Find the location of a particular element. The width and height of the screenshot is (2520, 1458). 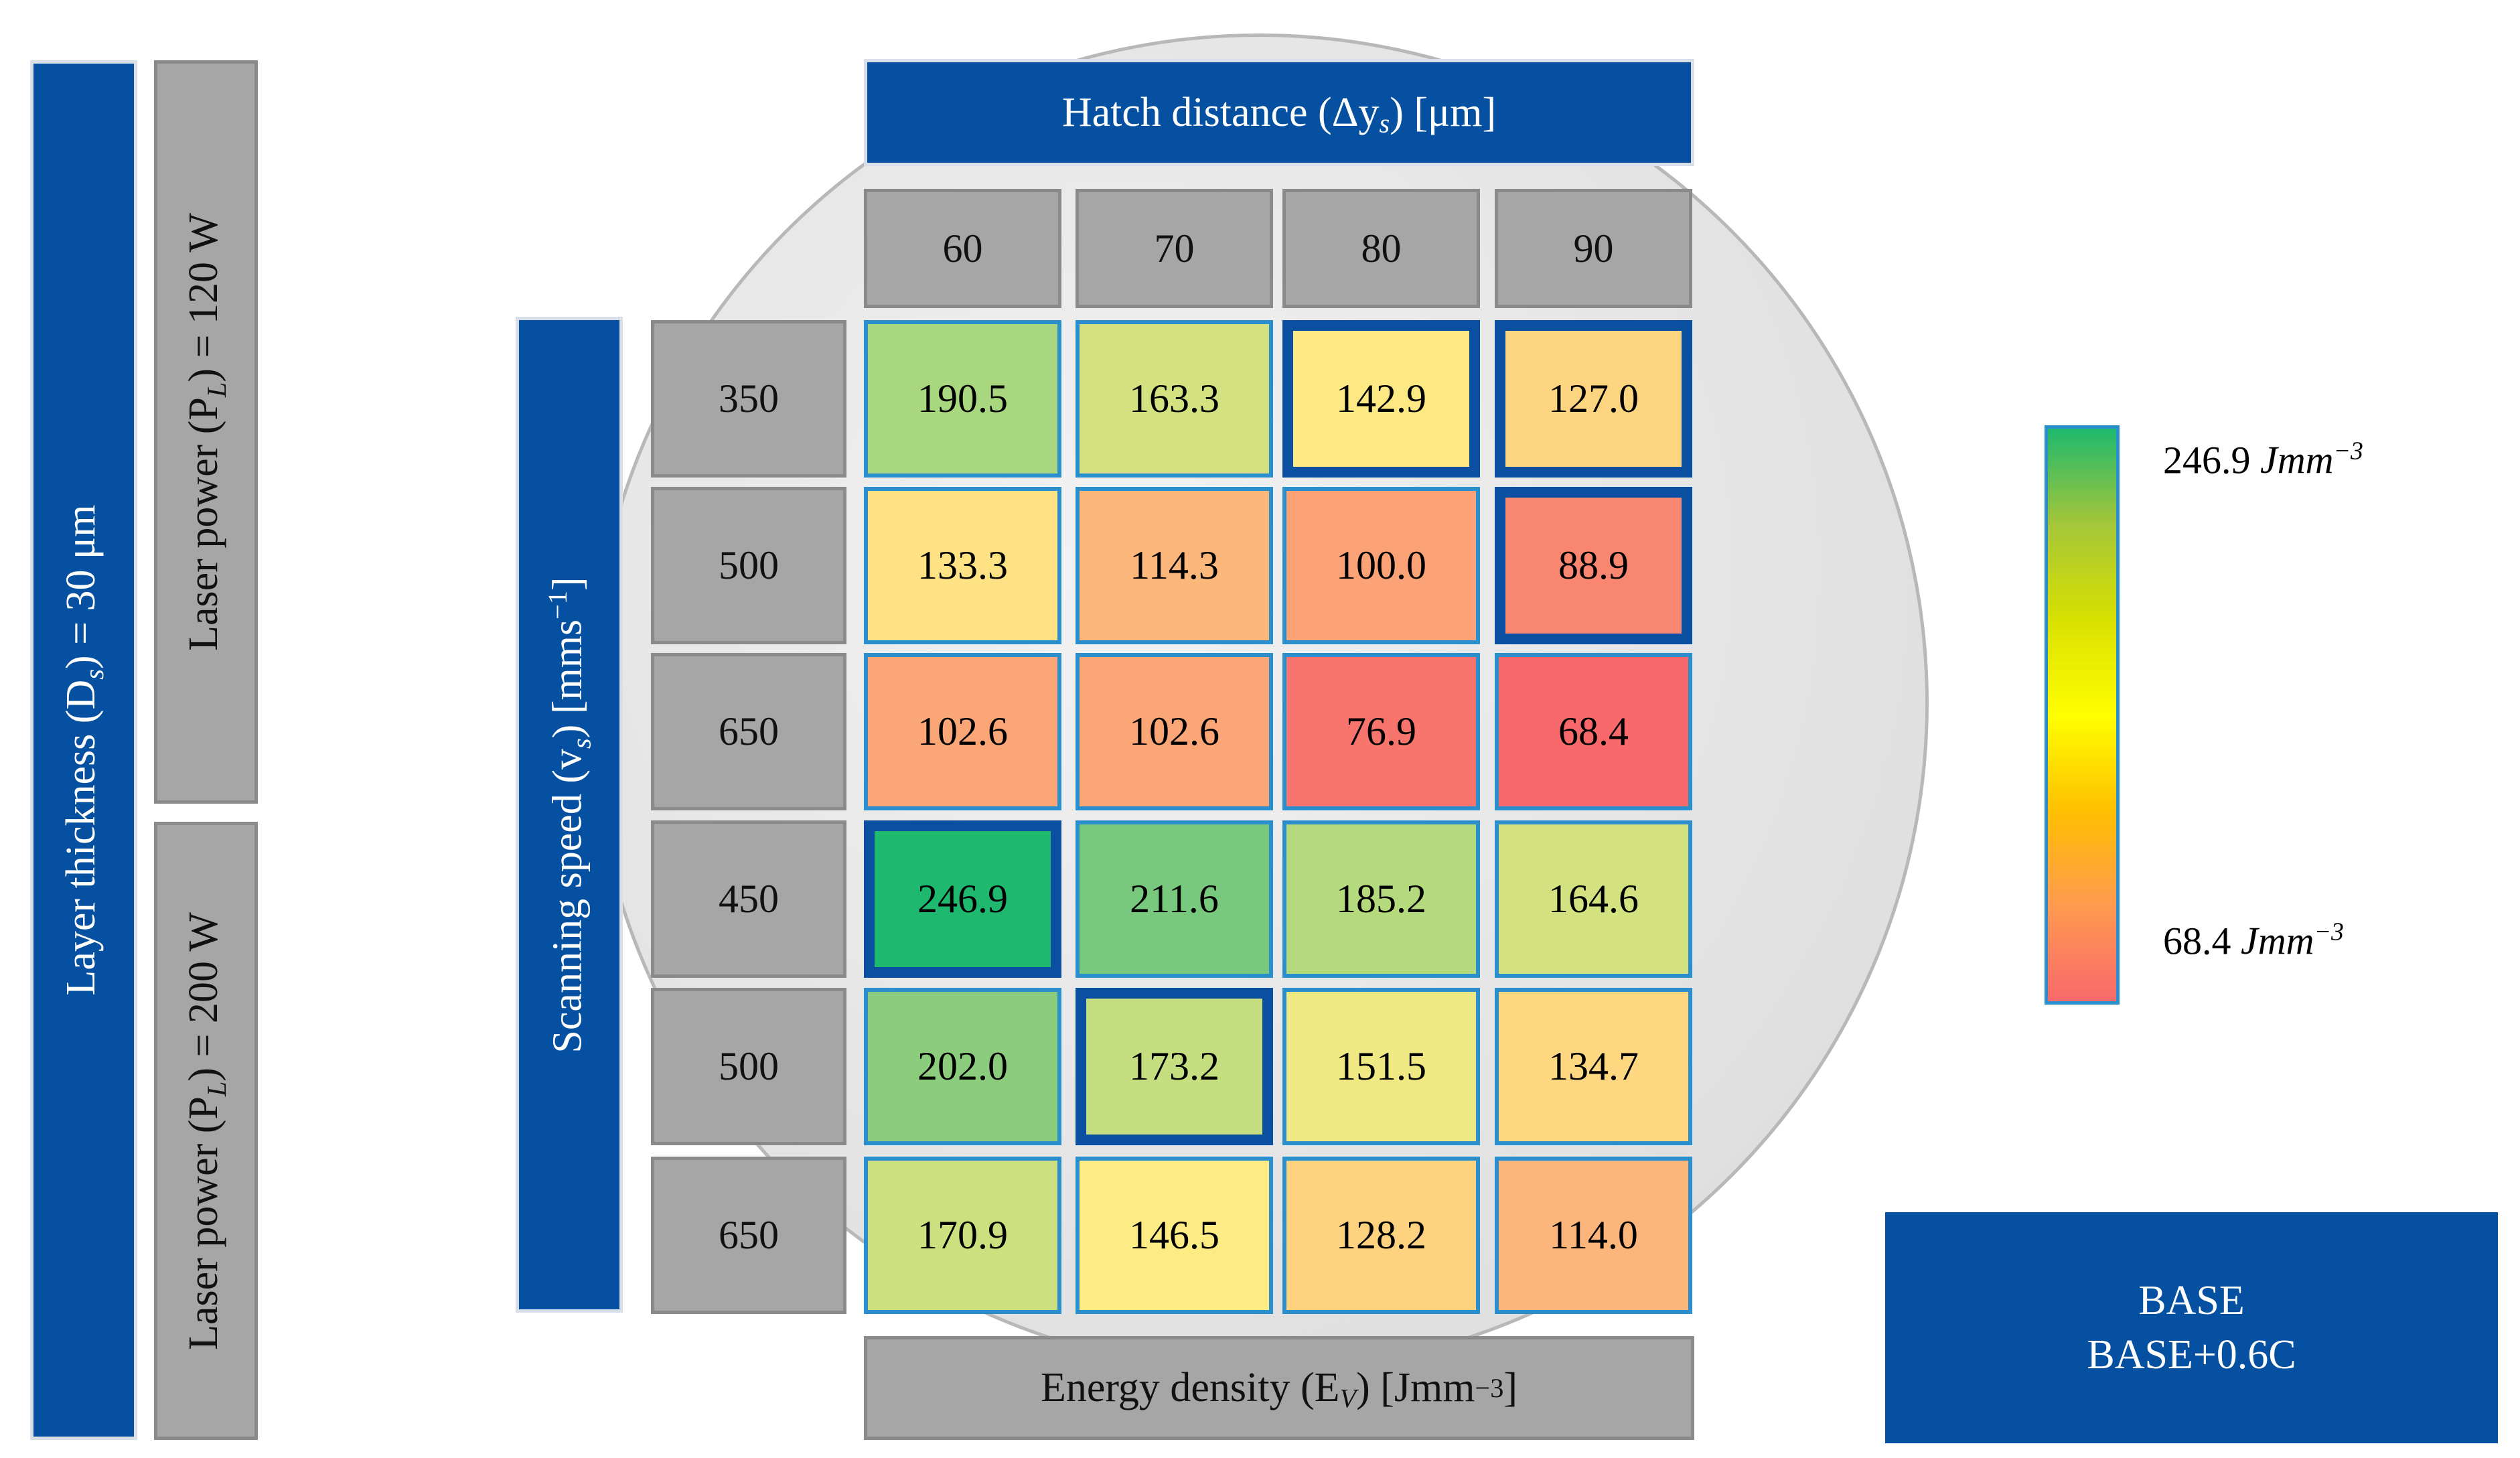

material-base-carbon-label: BASE+0.6C is located at coordinates (2191, 1354).